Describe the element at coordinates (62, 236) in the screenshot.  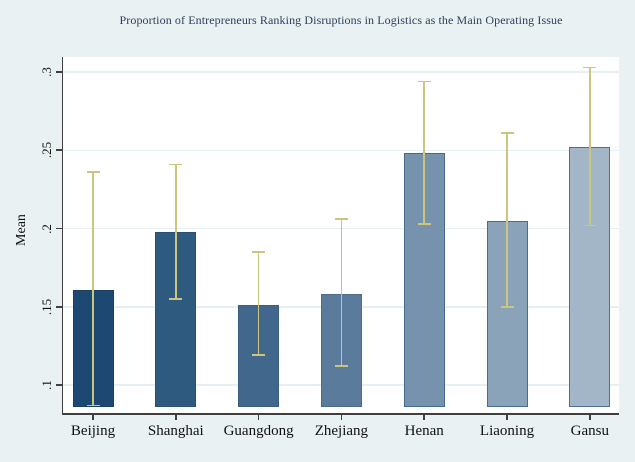
I see `y-axis-line` at that location.